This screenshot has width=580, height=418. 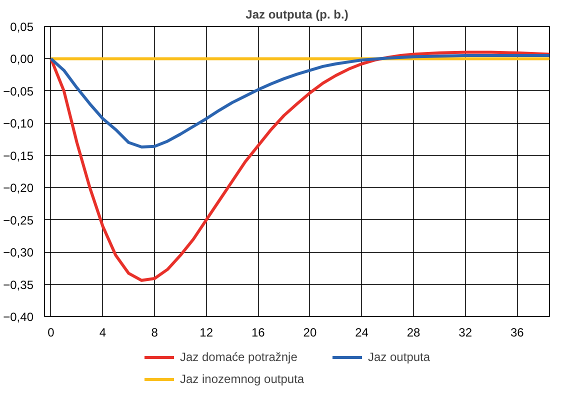 I want to click on y-tick-label: −0,15, so click(x=18, y=155).